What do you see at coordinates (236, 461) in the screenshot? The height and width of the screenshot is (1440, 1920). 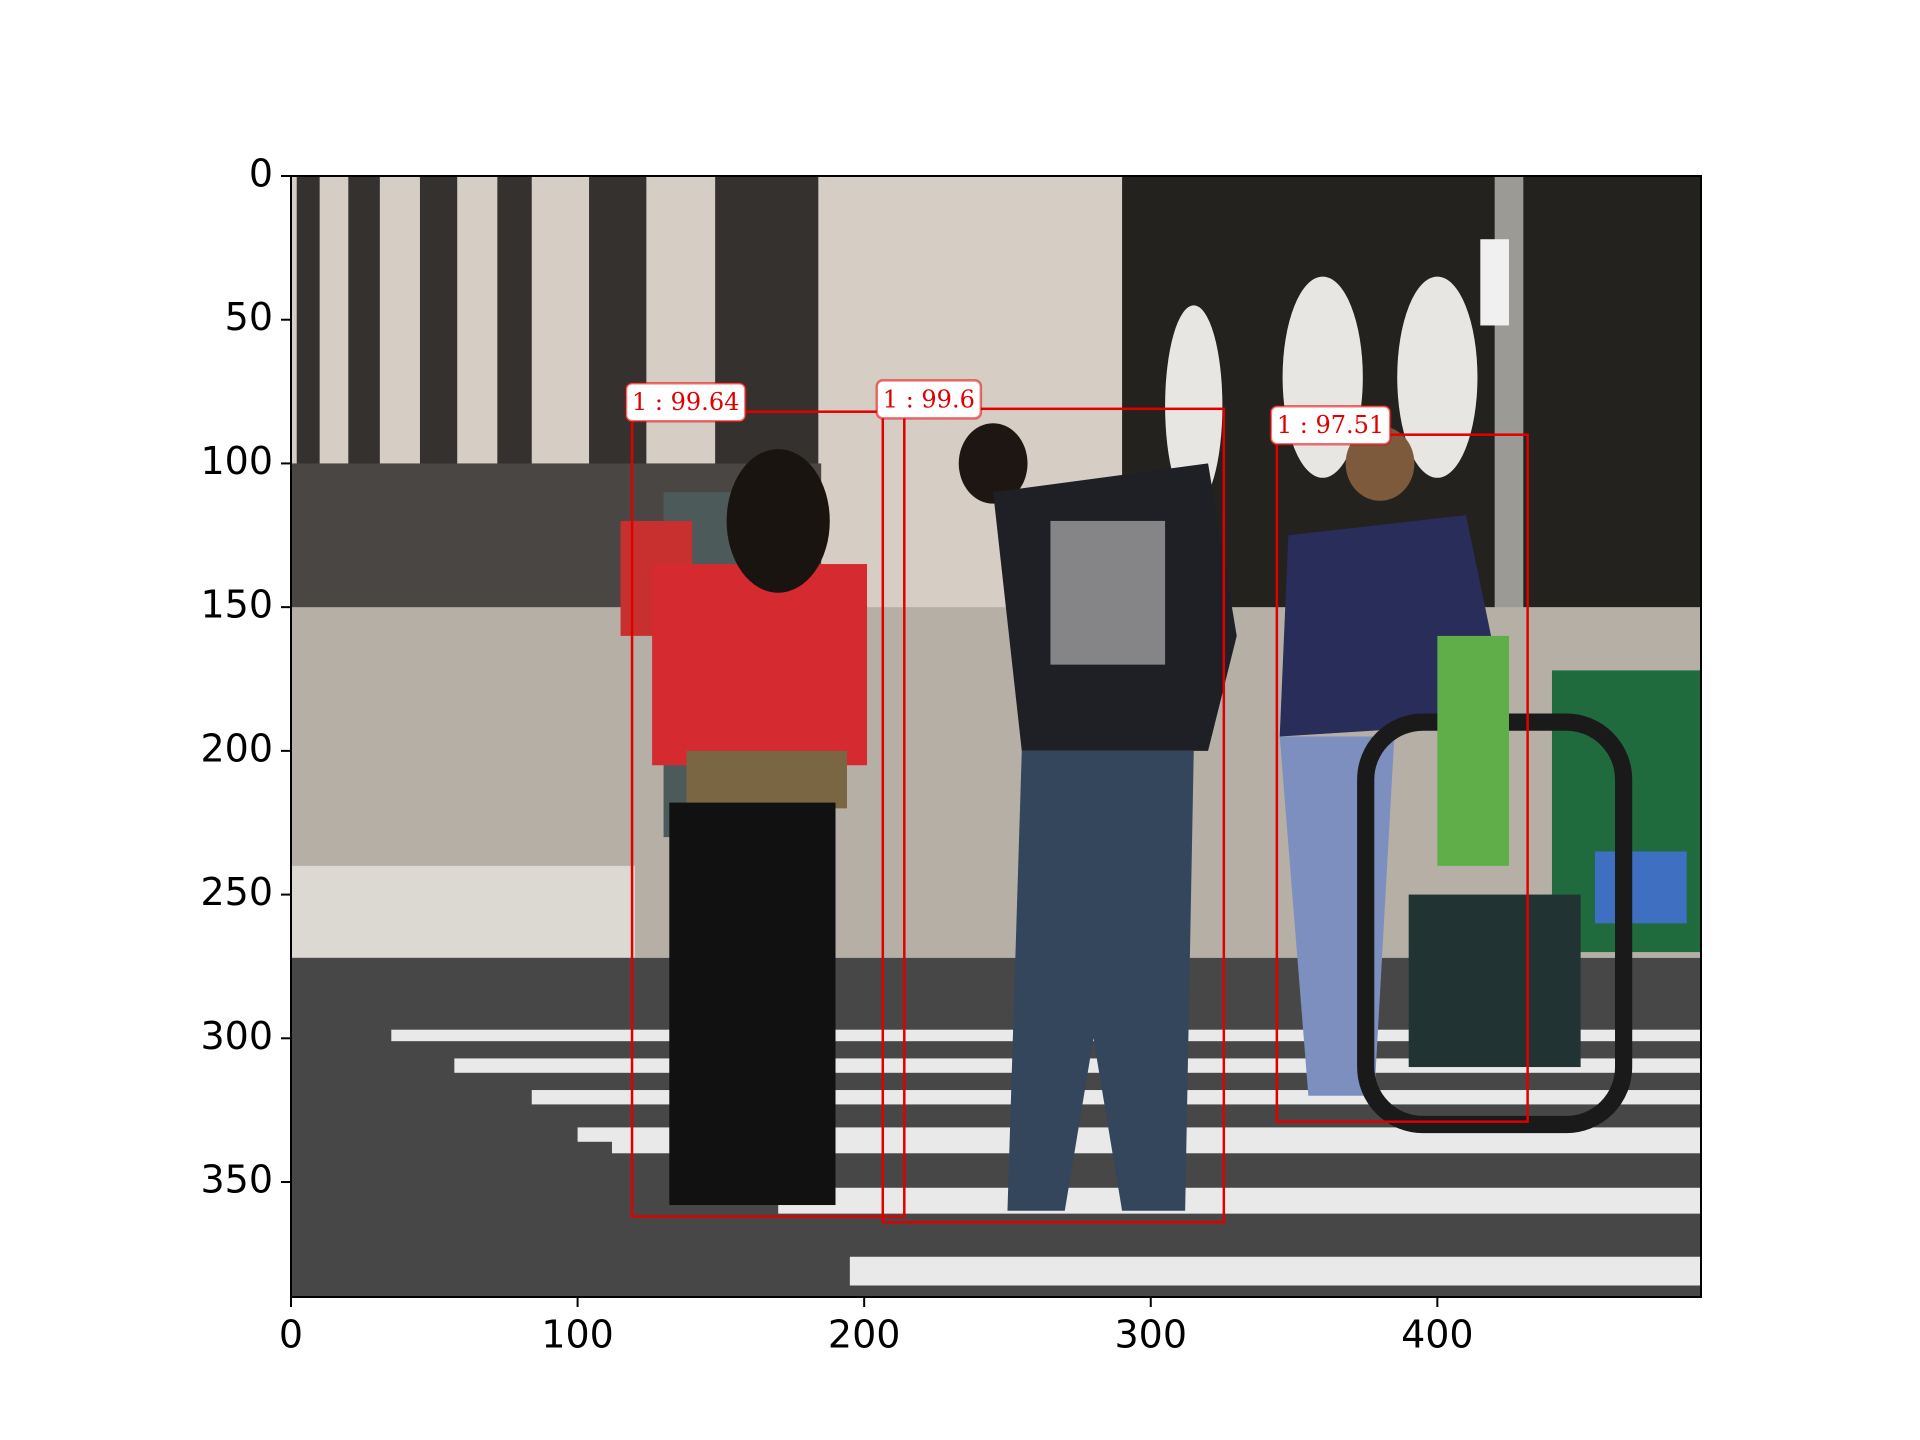 I see `y-tick-label: 100` at bounding box center [236, 461].